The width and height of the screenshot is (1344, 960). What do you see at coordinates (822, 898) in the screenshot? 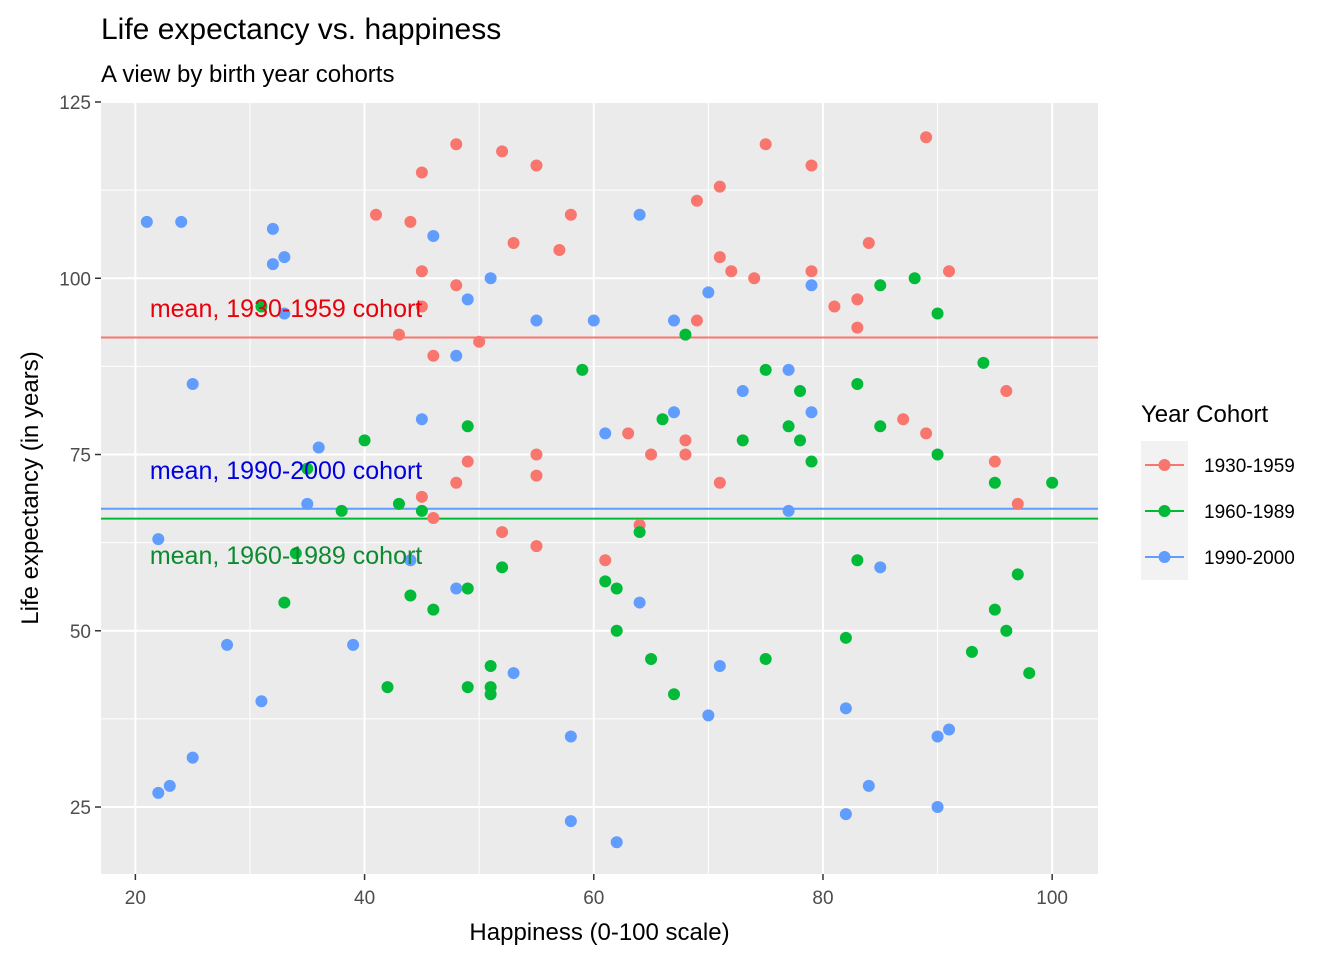
I see `x-tick-label: 80` at bounding box center [822, 898].